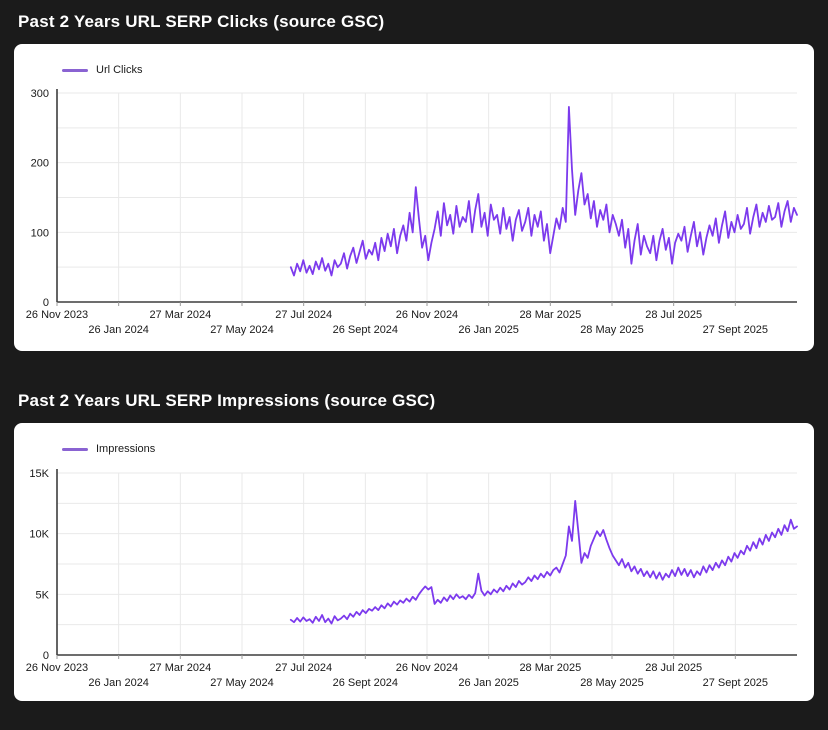 The image size is (828, 730). Describe the element at coordinates (75, 449) in the screenshot. I see `impressions-legend-line-icon` at that location.